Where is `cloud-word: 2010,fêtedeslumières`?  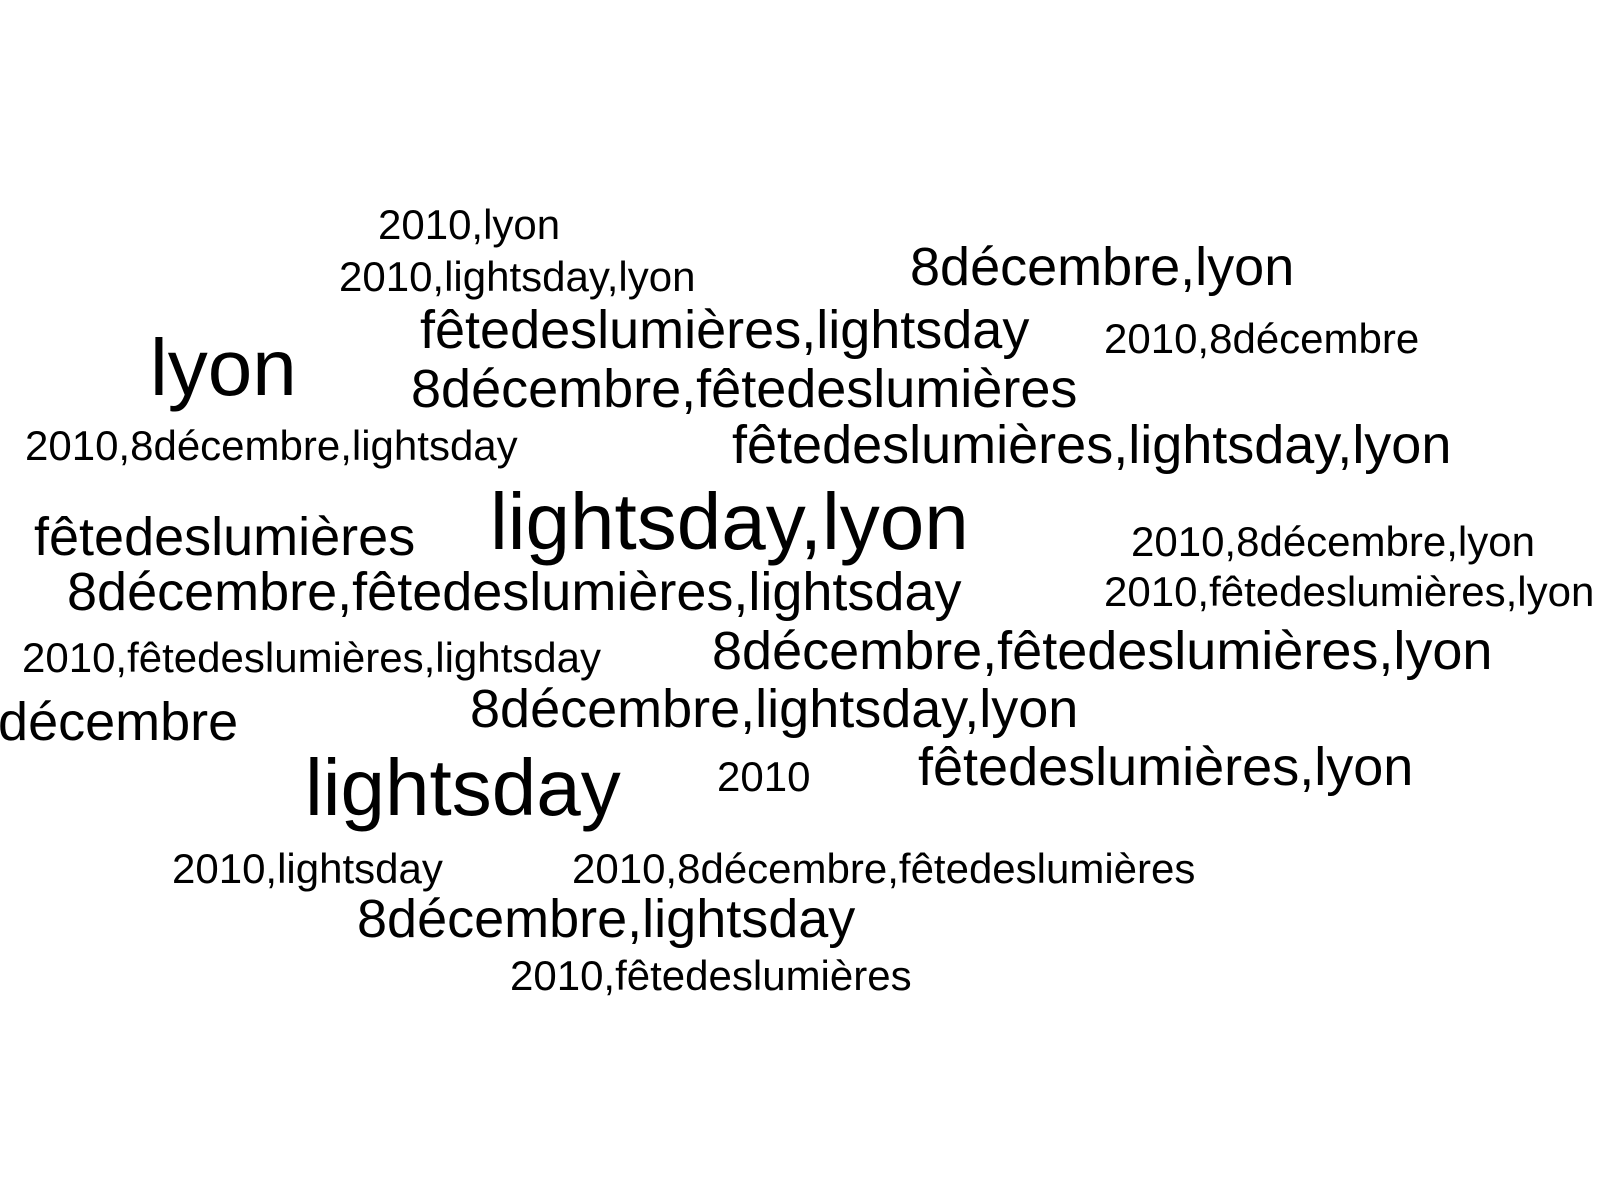 cloud-word: 2010,fêtedeslumières is located at coordinates (711, 975).